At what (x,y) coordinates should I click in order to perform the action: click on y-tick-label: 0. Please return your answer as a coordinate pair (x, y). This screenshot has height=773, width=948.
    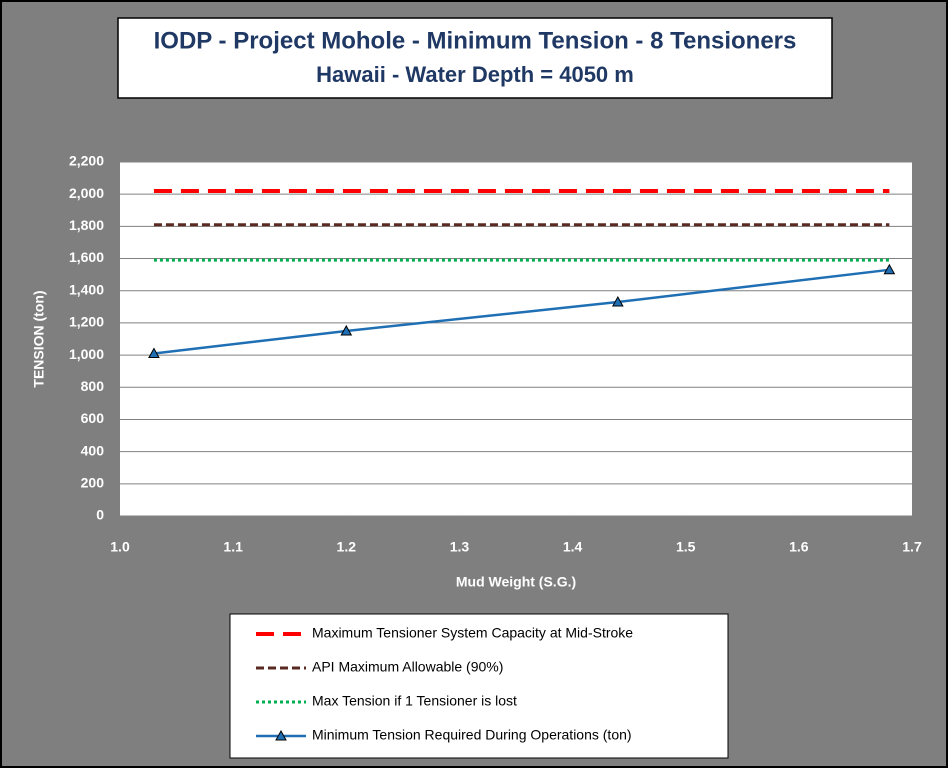
    Looking at the image, I should click on (100, 515).